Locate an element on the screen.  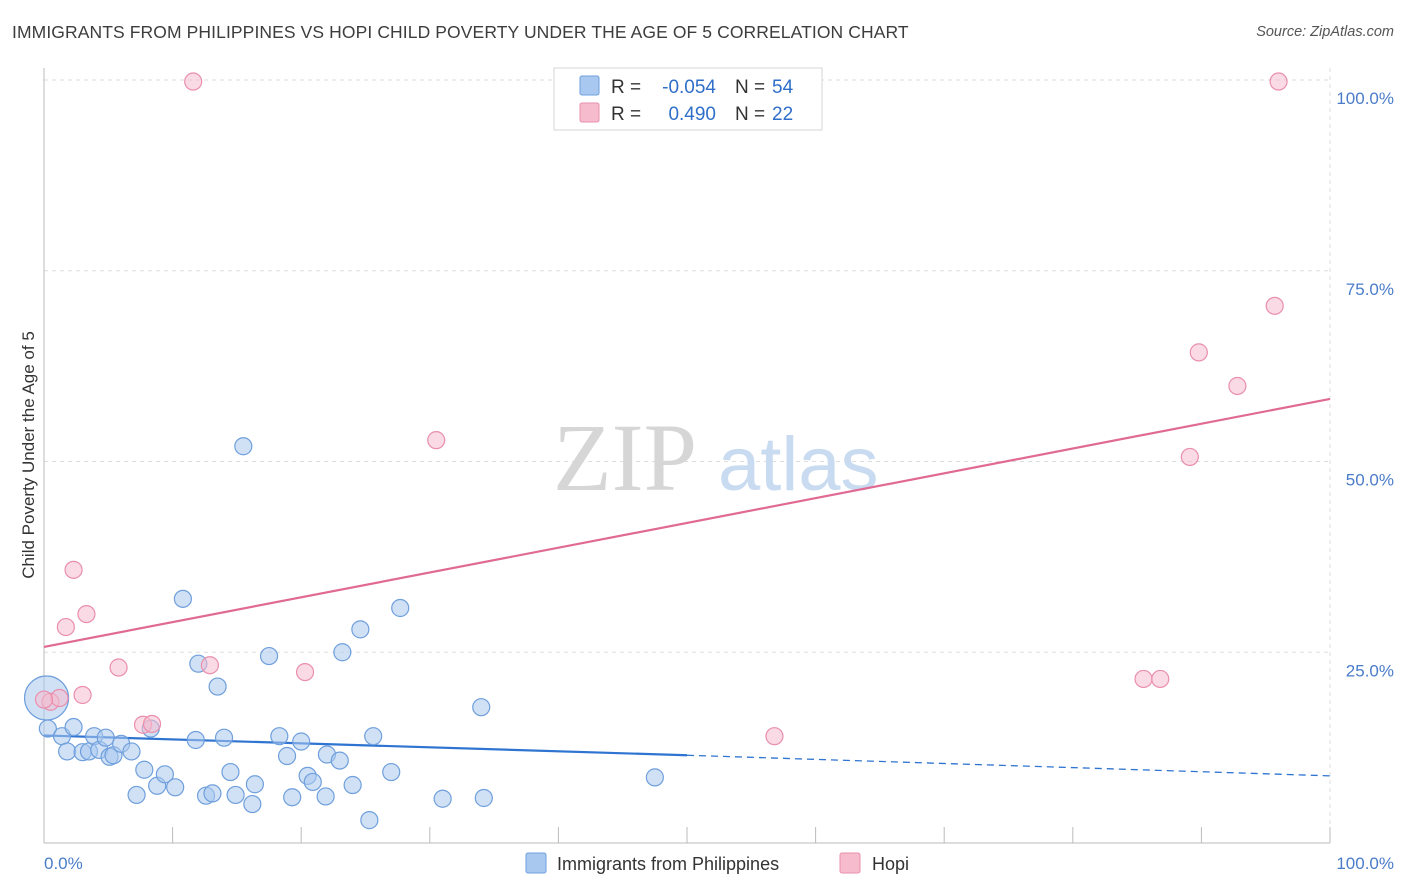
trend-line-blue-extrapolated is located at coordinates (1008, 765).